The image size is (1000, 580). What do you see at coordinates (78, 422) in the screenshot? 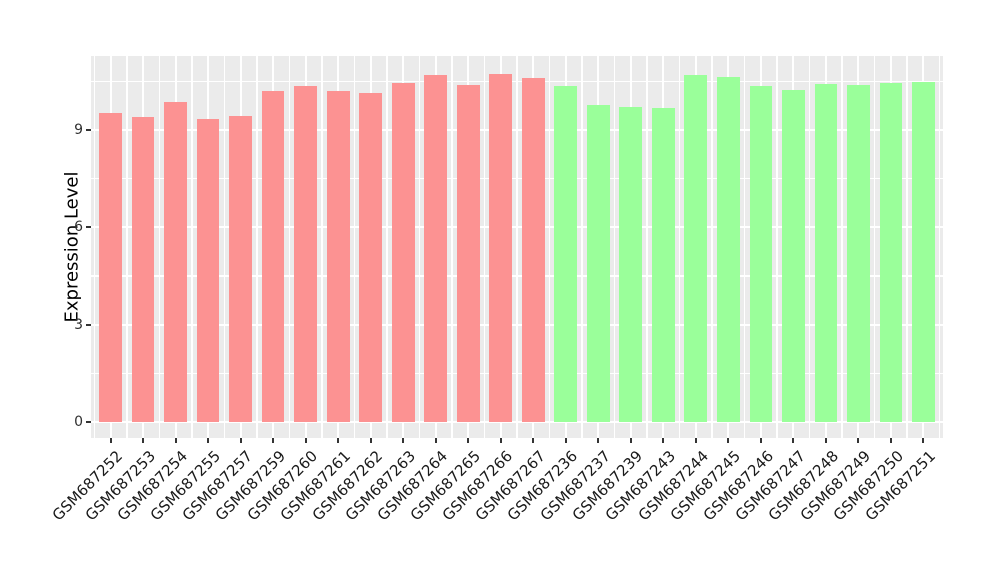
I see `y-tick-label: 0` at bounding box center [78, 422].